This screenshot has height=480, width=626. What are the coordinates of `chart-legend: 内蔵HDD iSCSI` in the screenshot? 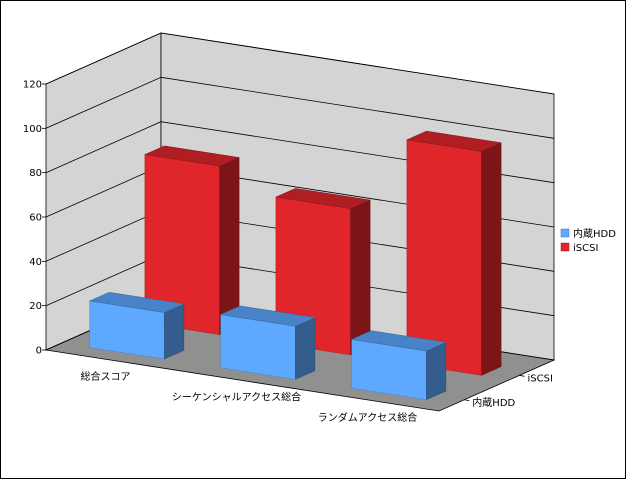 It's located at (588, 240).